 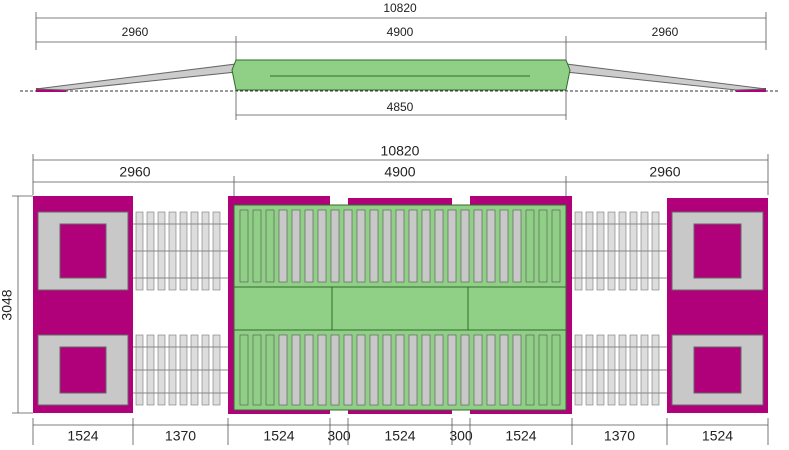 I want to click on plan-center: 4900, so click(x=399, y=172).